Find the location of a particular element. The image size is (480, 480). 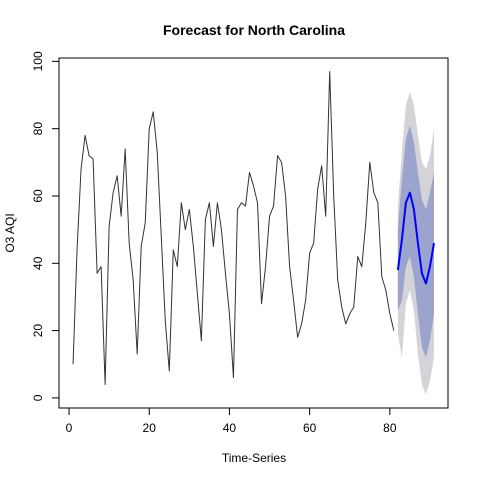

band-80-area is located at coordinates (415, 241).